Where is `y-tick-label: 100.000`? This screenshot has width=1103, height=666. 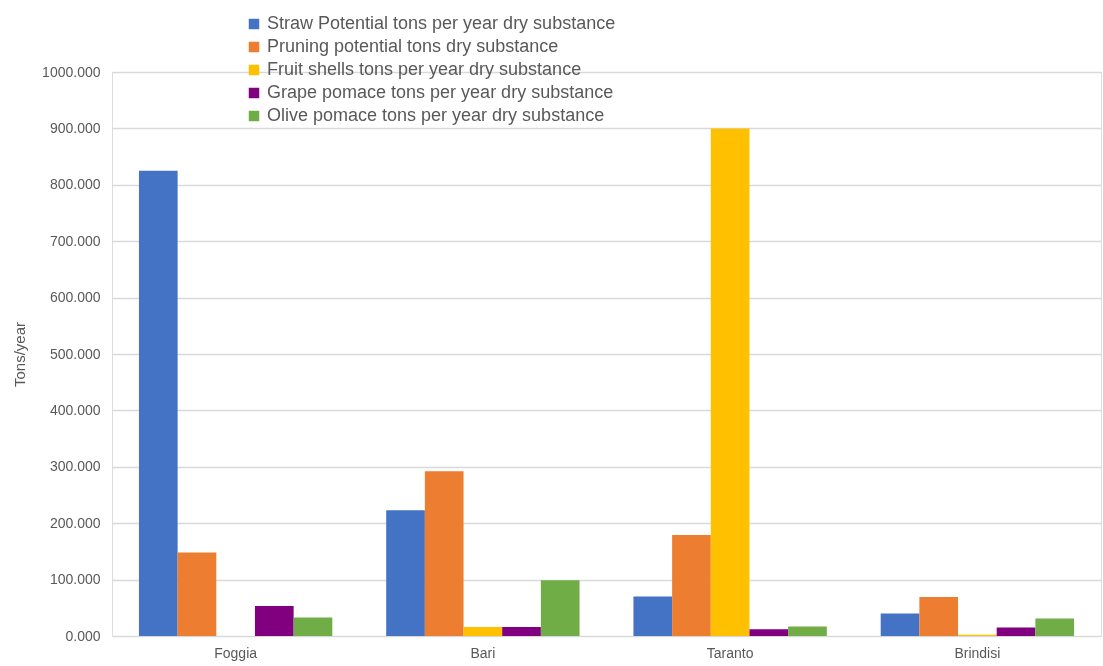 y-tick-label: 100.000 is located at coordinates (75, 579).